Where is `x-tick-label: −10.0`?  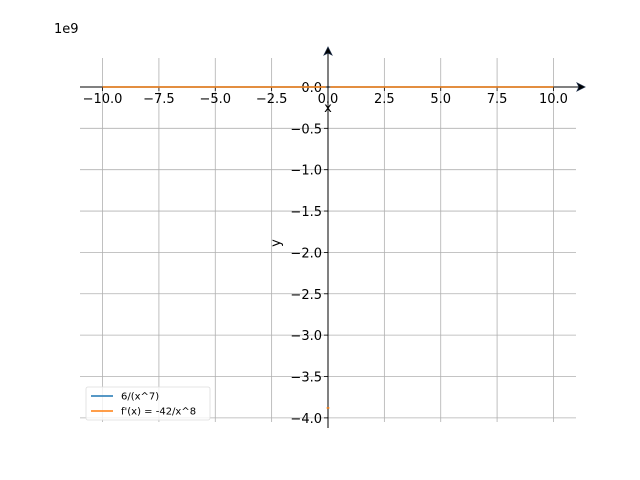 x-tick-label: −10.0 is located at coordinates (103, 99).